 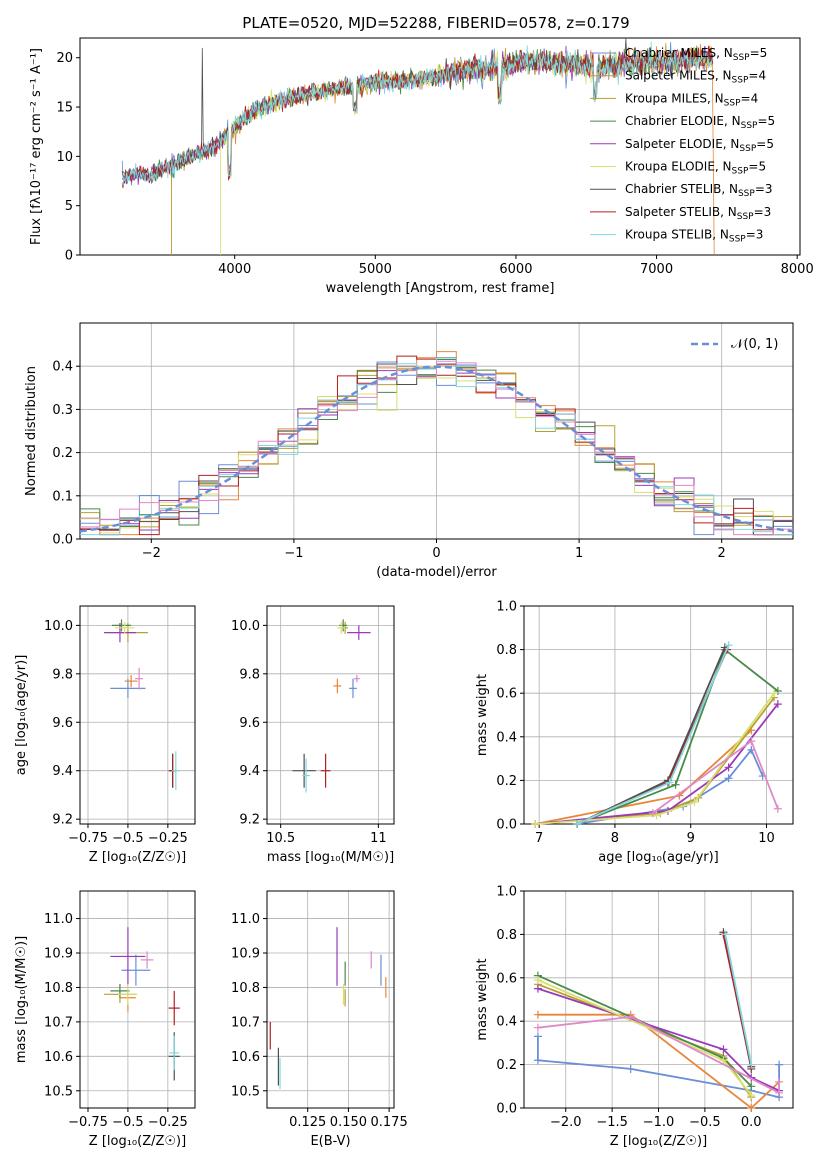 What do you see at coordinates (656, 269) in the screenshot?
I see `x-tick-label: 7000` at bounding box center [656, 269].